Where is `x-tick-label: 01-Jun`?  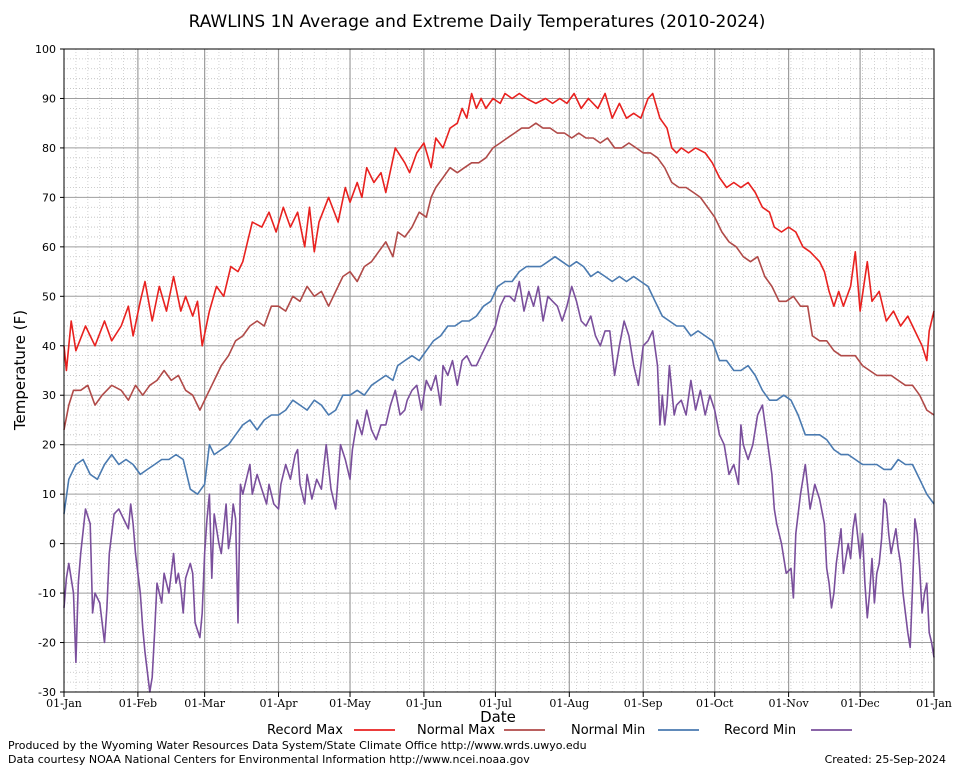
x-tick-label: 01-Jun is located at coordinates (424, 703).